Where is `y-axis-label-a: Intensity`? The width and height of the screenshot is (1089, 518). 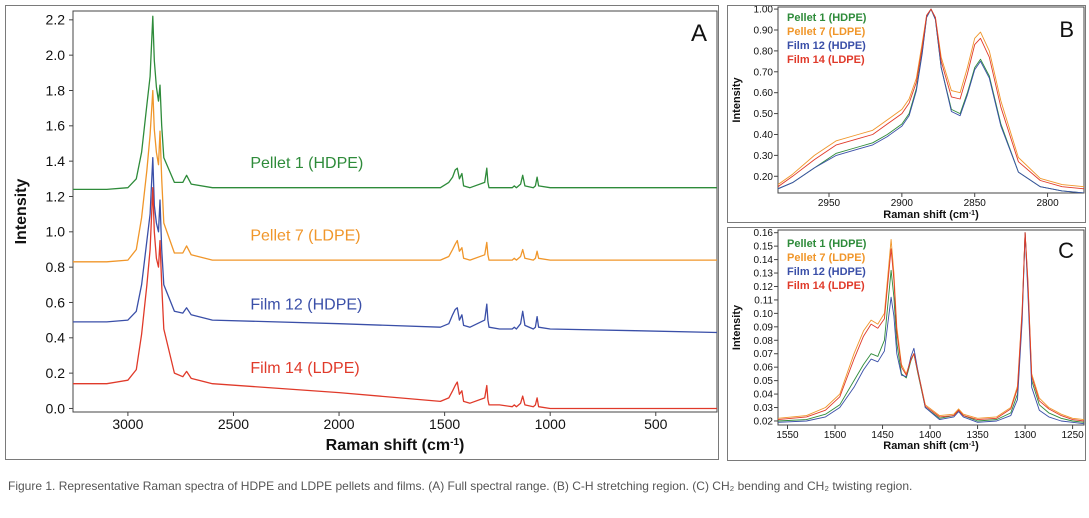 y-axis-label-a: Intensity is located at coordinates (21, 212).